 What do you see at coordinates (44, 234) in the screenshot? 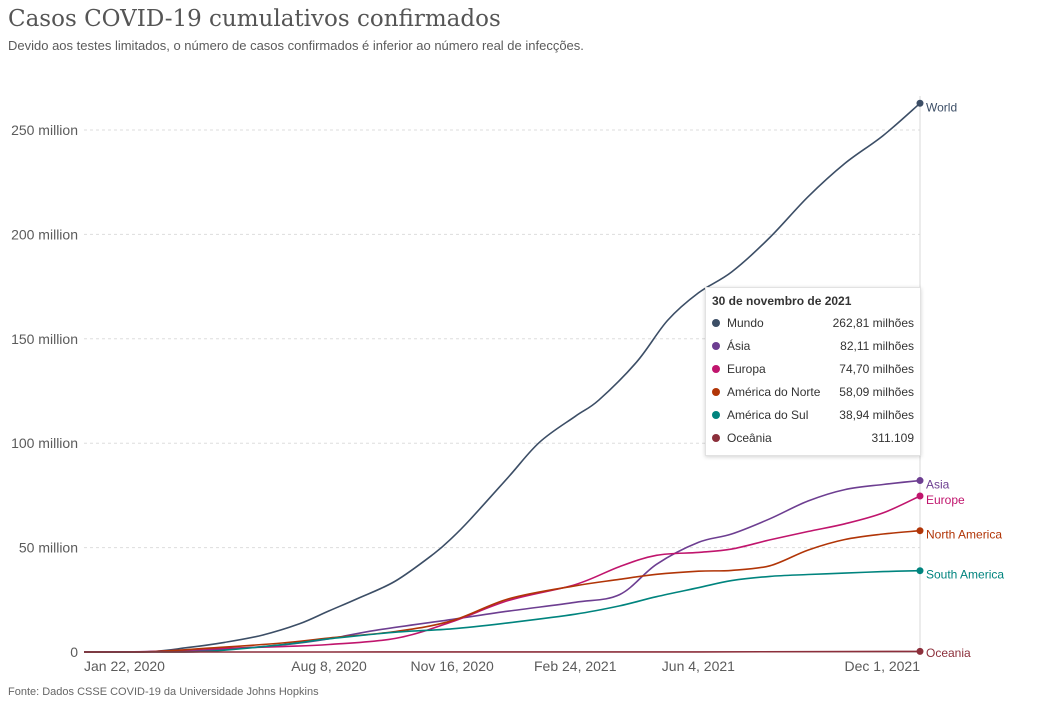
I see `y-tick-label: 200 million` at bounding box center [44, 234].